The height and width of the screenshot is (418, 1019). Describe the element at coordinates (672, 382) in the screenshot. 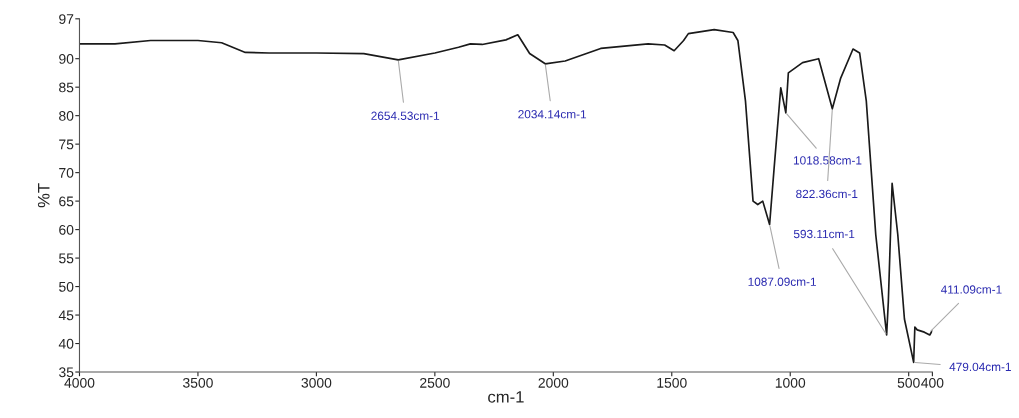

I see `x-tick-label: 1500` at that location.